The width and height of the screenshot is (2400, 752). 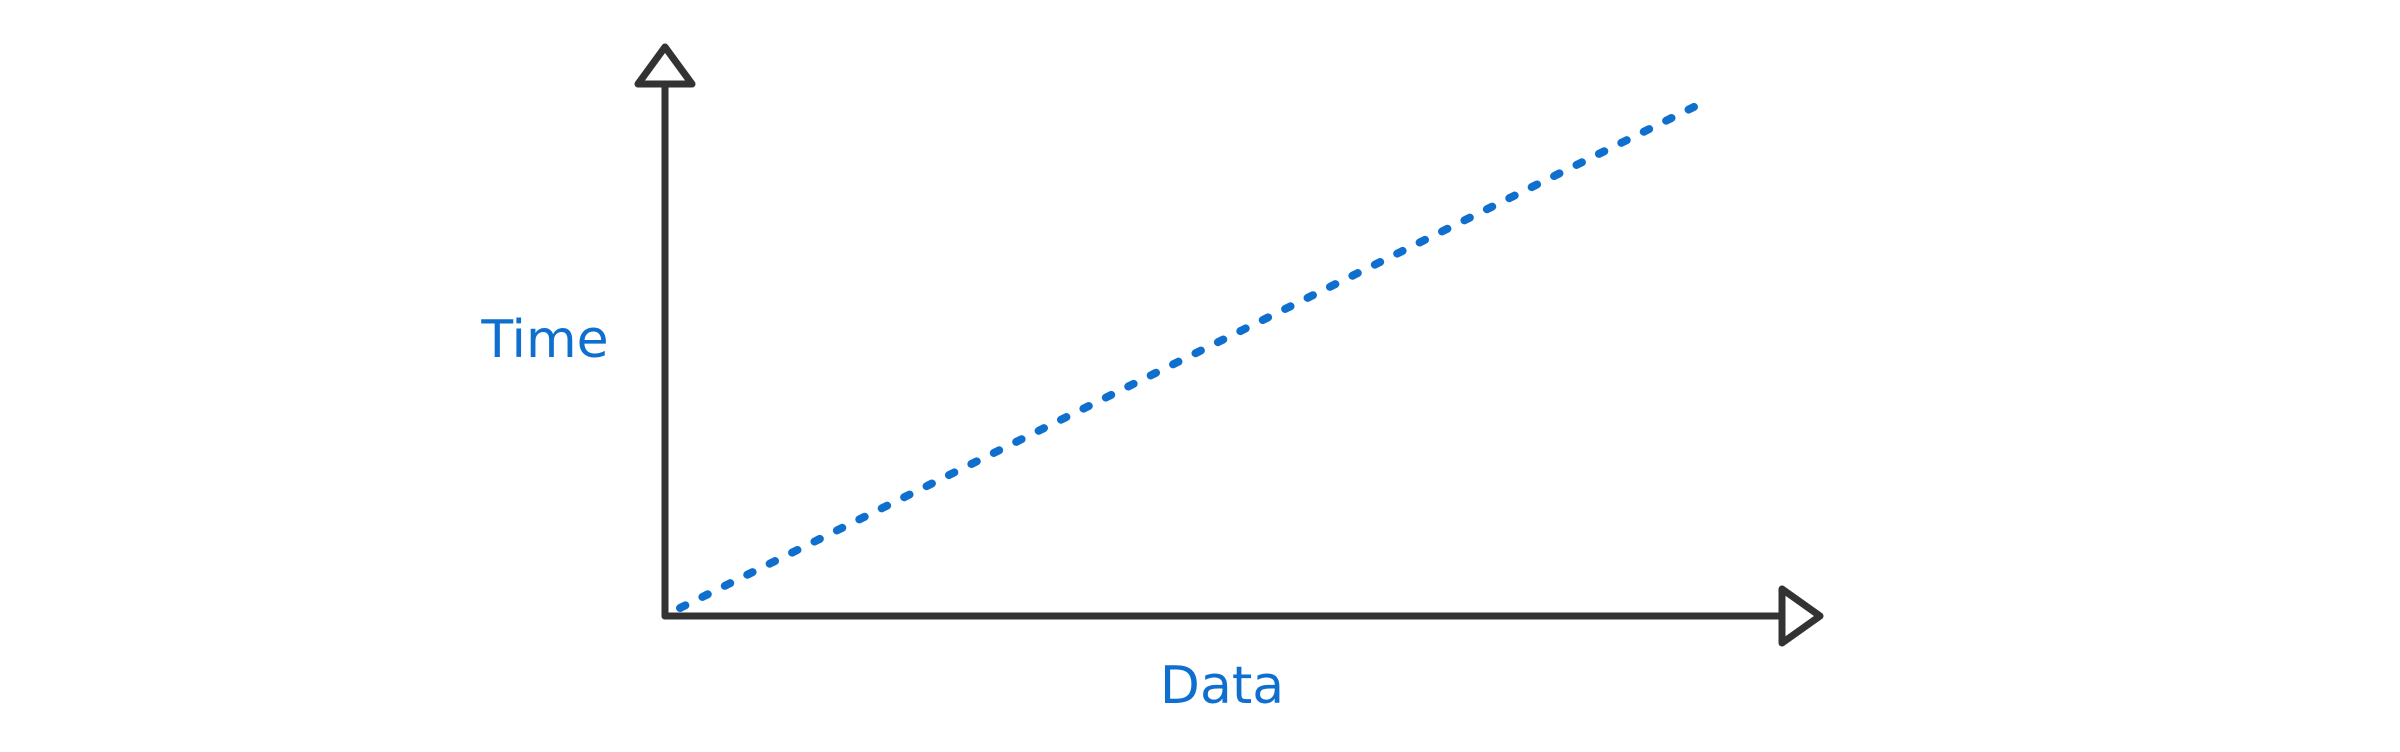 What do you see at coordinates (544, 340) in the screenshot?
I see `y-axis-label: Time` at bounding box center [544, 340].